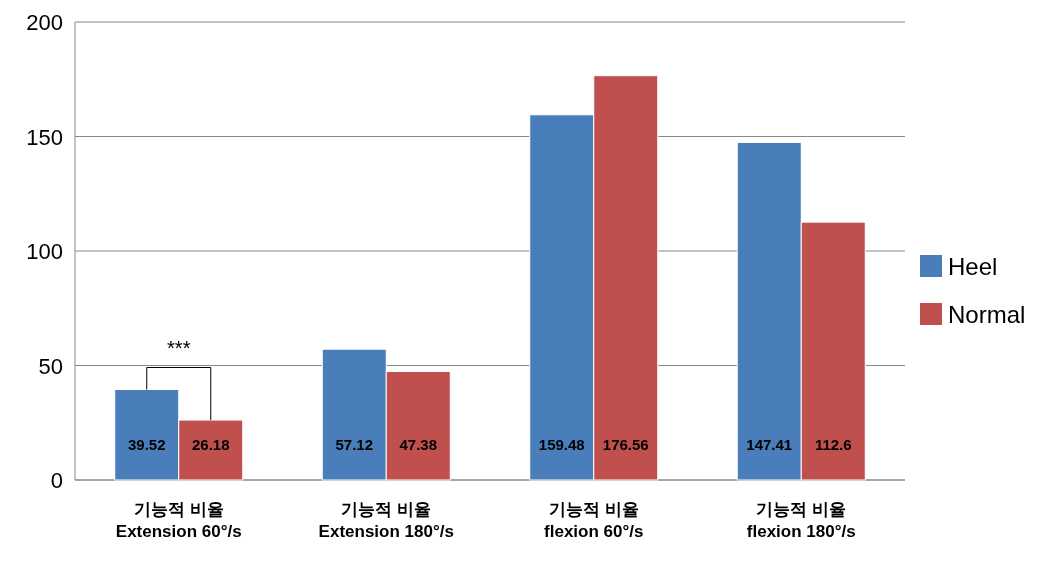 The width and height of the screenshot is (1048, 565). I want to click on x-tick-label: 기능적 비율 flexion 180°/s, so click(801, 520).